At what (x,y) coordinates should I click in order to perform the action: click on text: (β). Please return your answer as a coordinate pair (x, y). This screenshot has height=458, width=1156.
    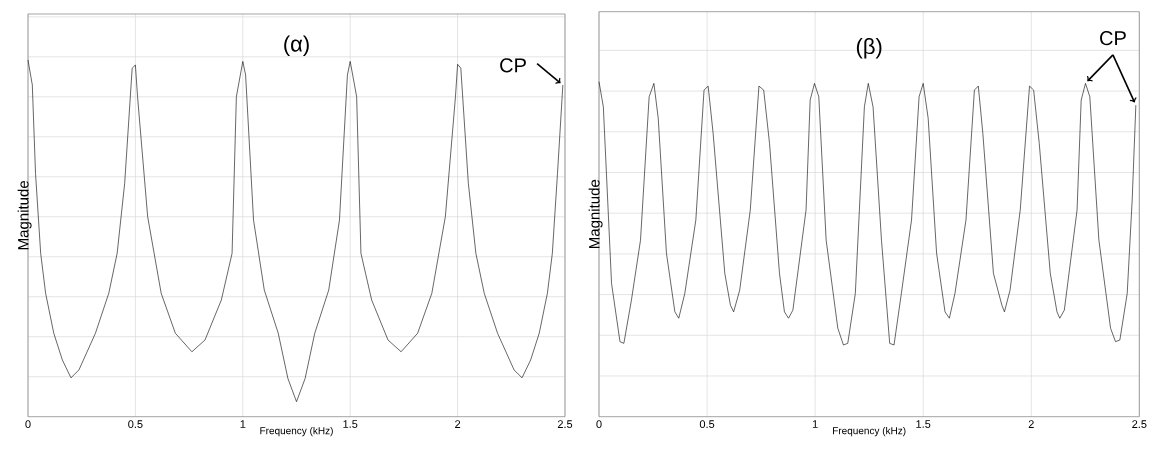
    Looking at the image, I should click on (869, 48).